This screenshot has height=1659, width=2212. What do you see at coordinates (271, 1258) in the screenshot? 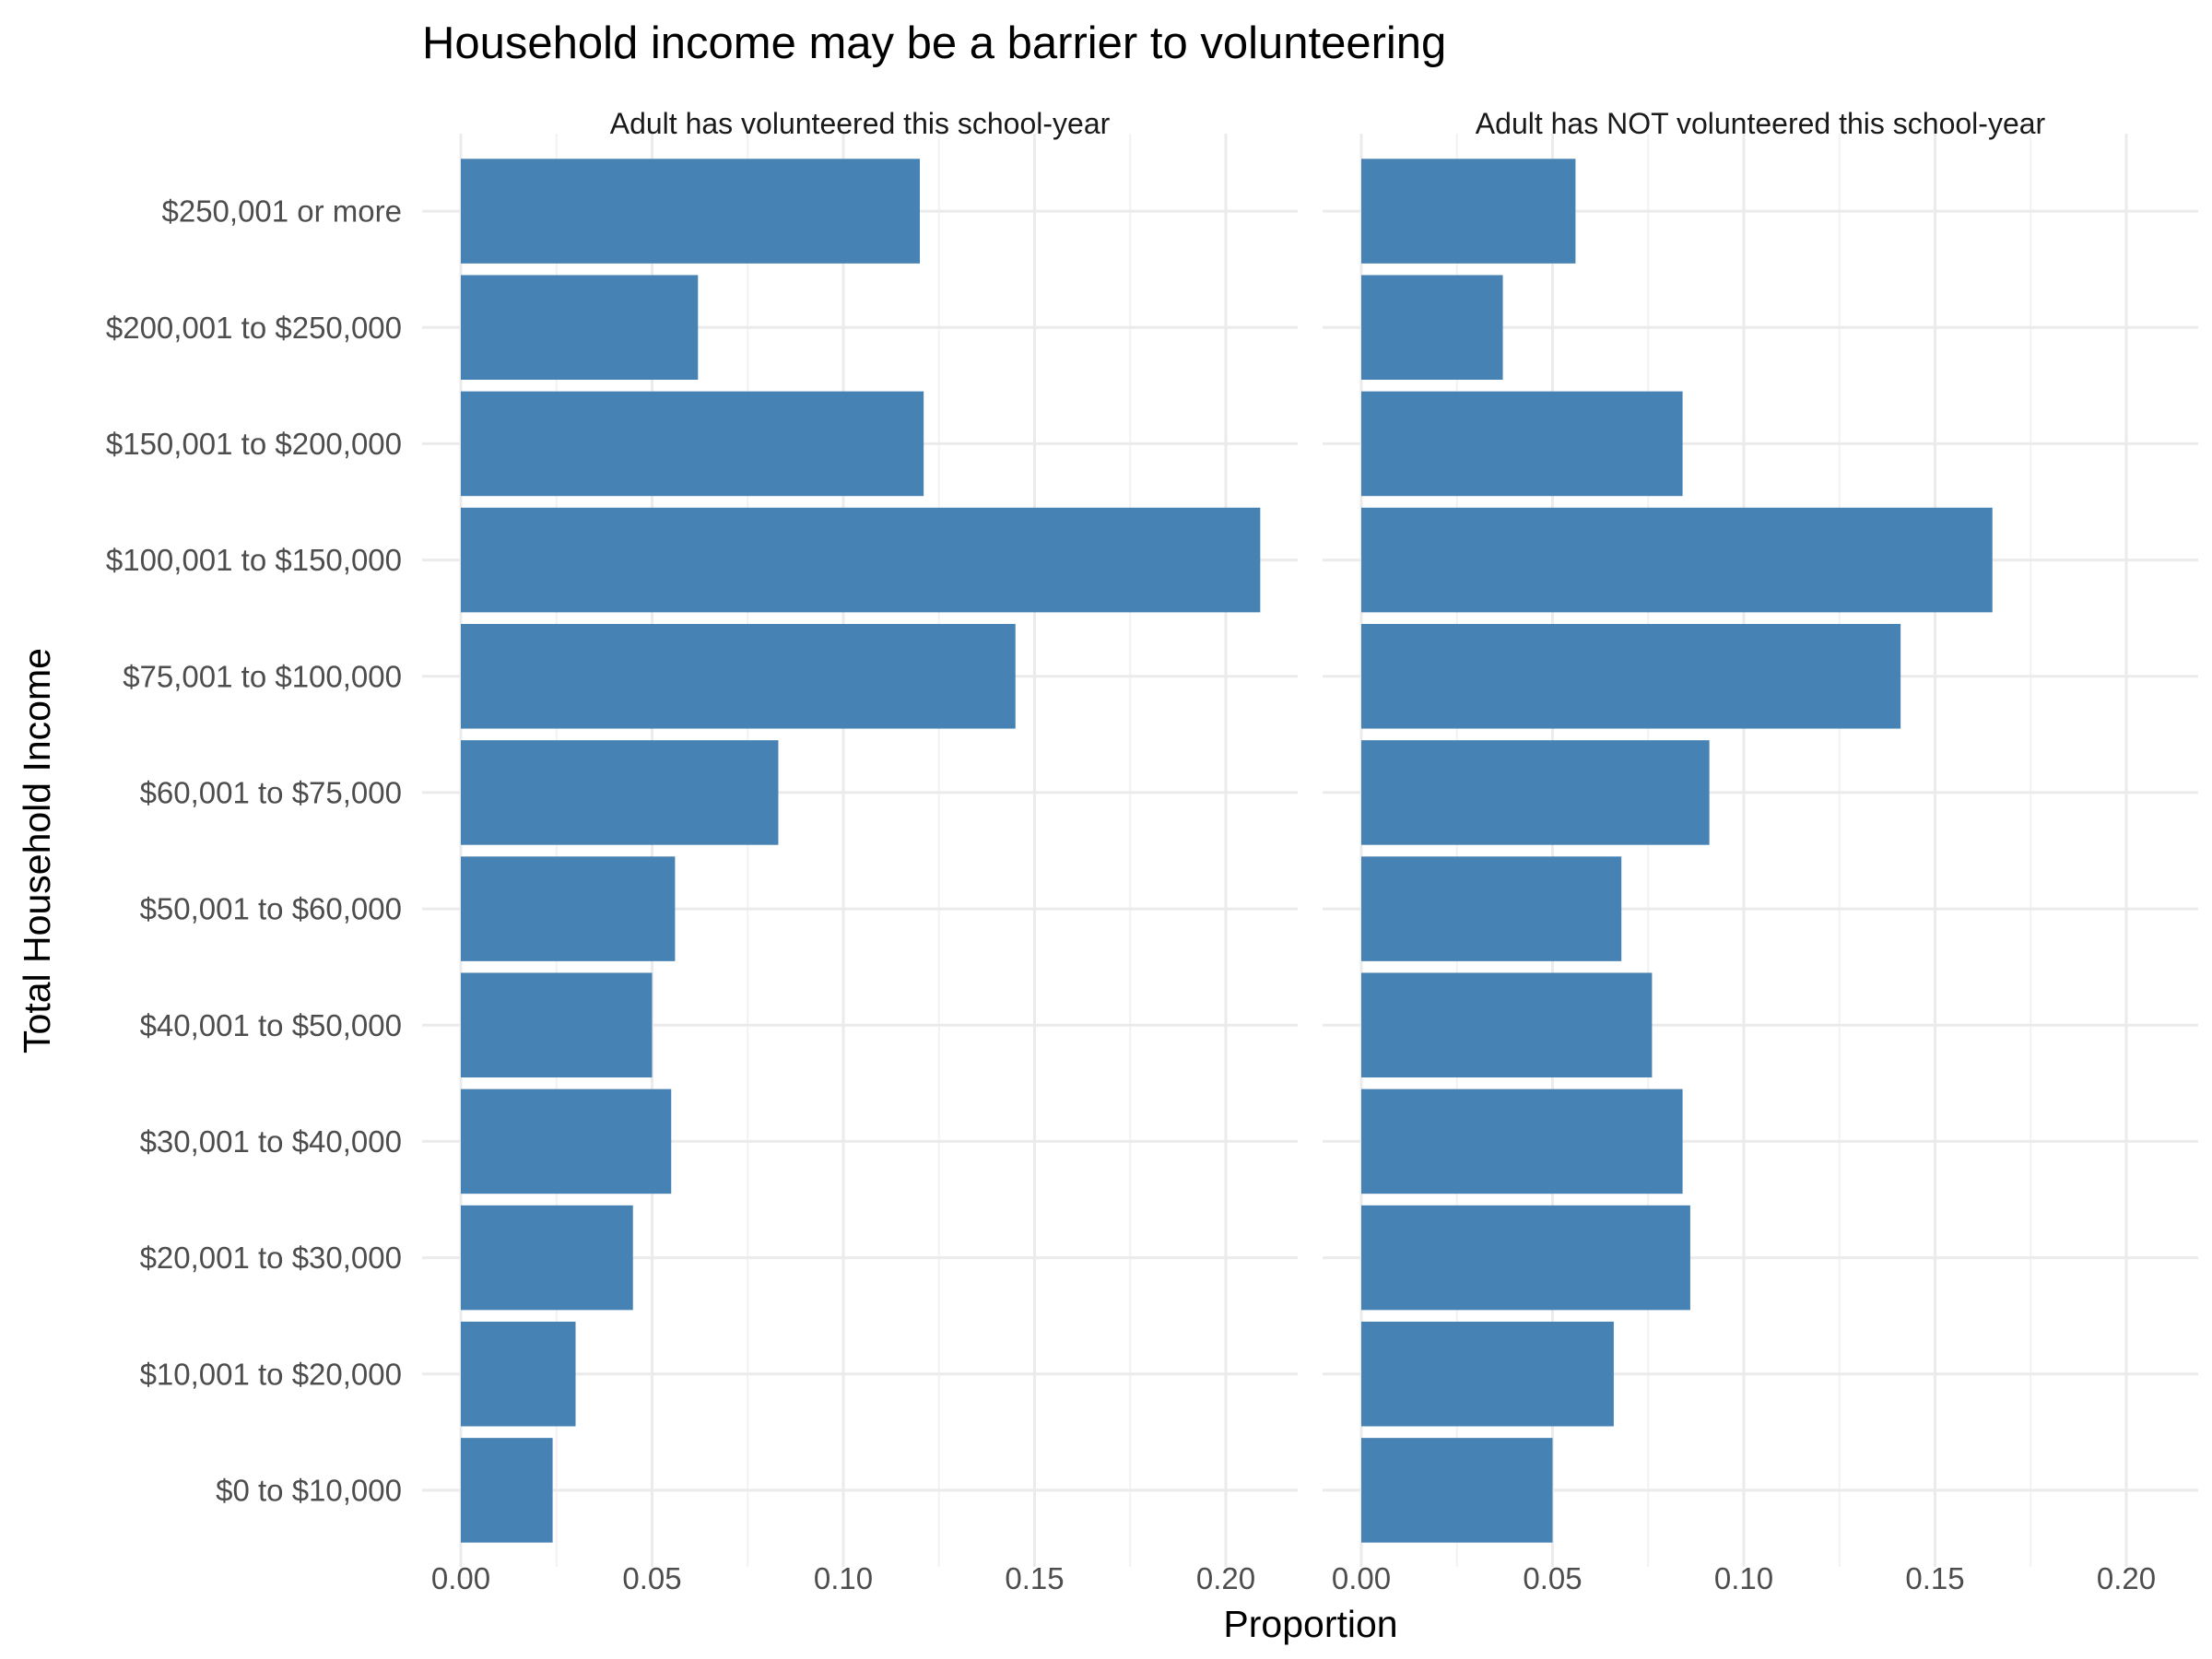
I see `y-tick-label: $20,001 to $30,000` at bounding box center [271, 1258].